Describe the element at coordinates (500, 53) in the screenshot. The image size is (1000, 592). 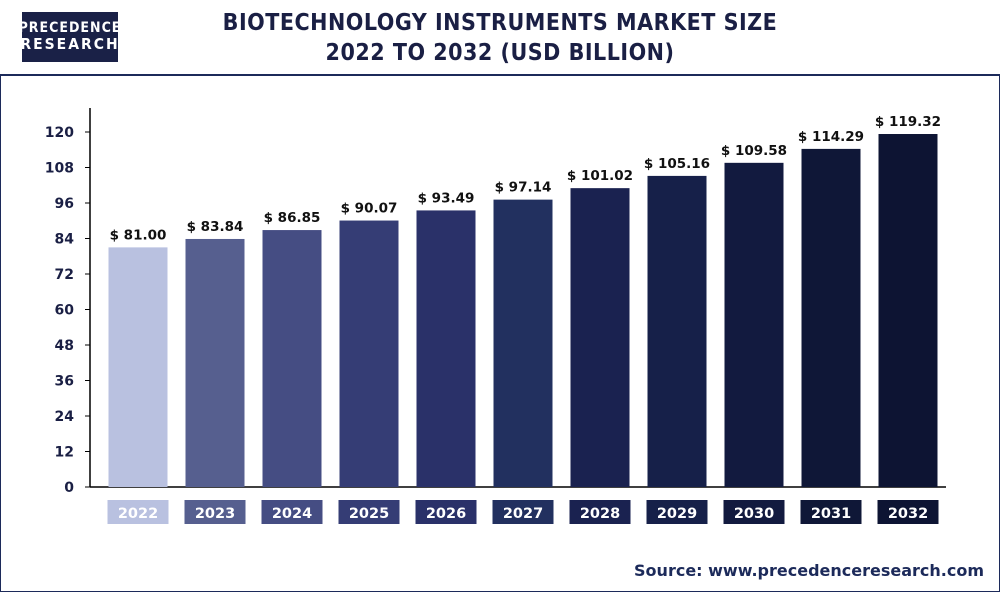
I see `chart-title-line-2: 2022 TO 2032 (USD BILLION)` at that location.